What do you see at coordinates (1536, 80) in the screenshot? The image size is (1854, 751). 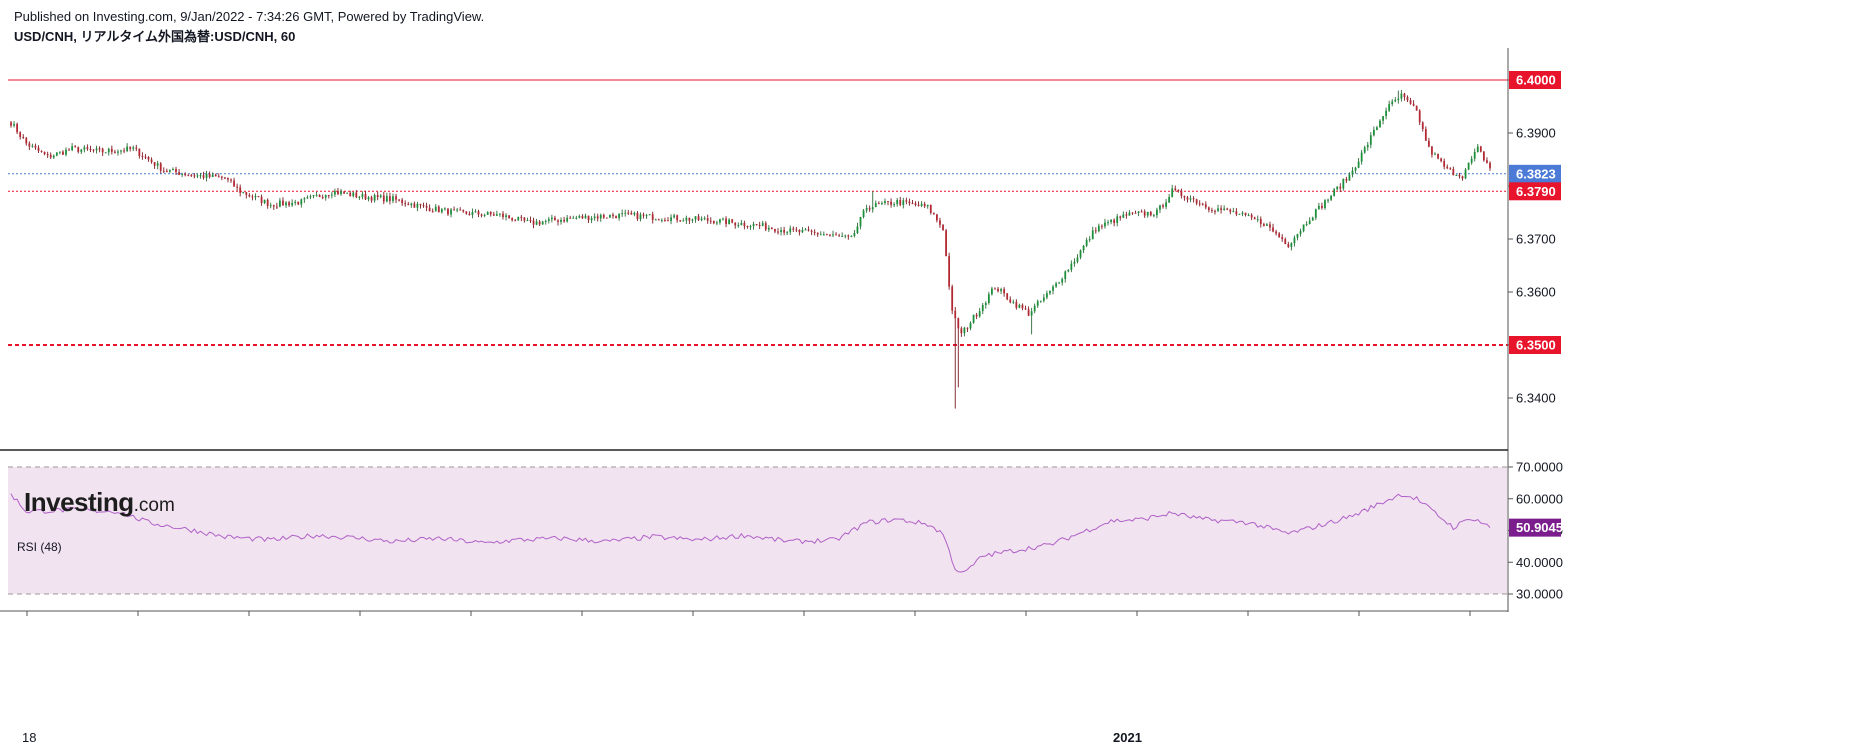 I see `price-label-6.4000: 6.4000` at bounding box center [1536, 80].